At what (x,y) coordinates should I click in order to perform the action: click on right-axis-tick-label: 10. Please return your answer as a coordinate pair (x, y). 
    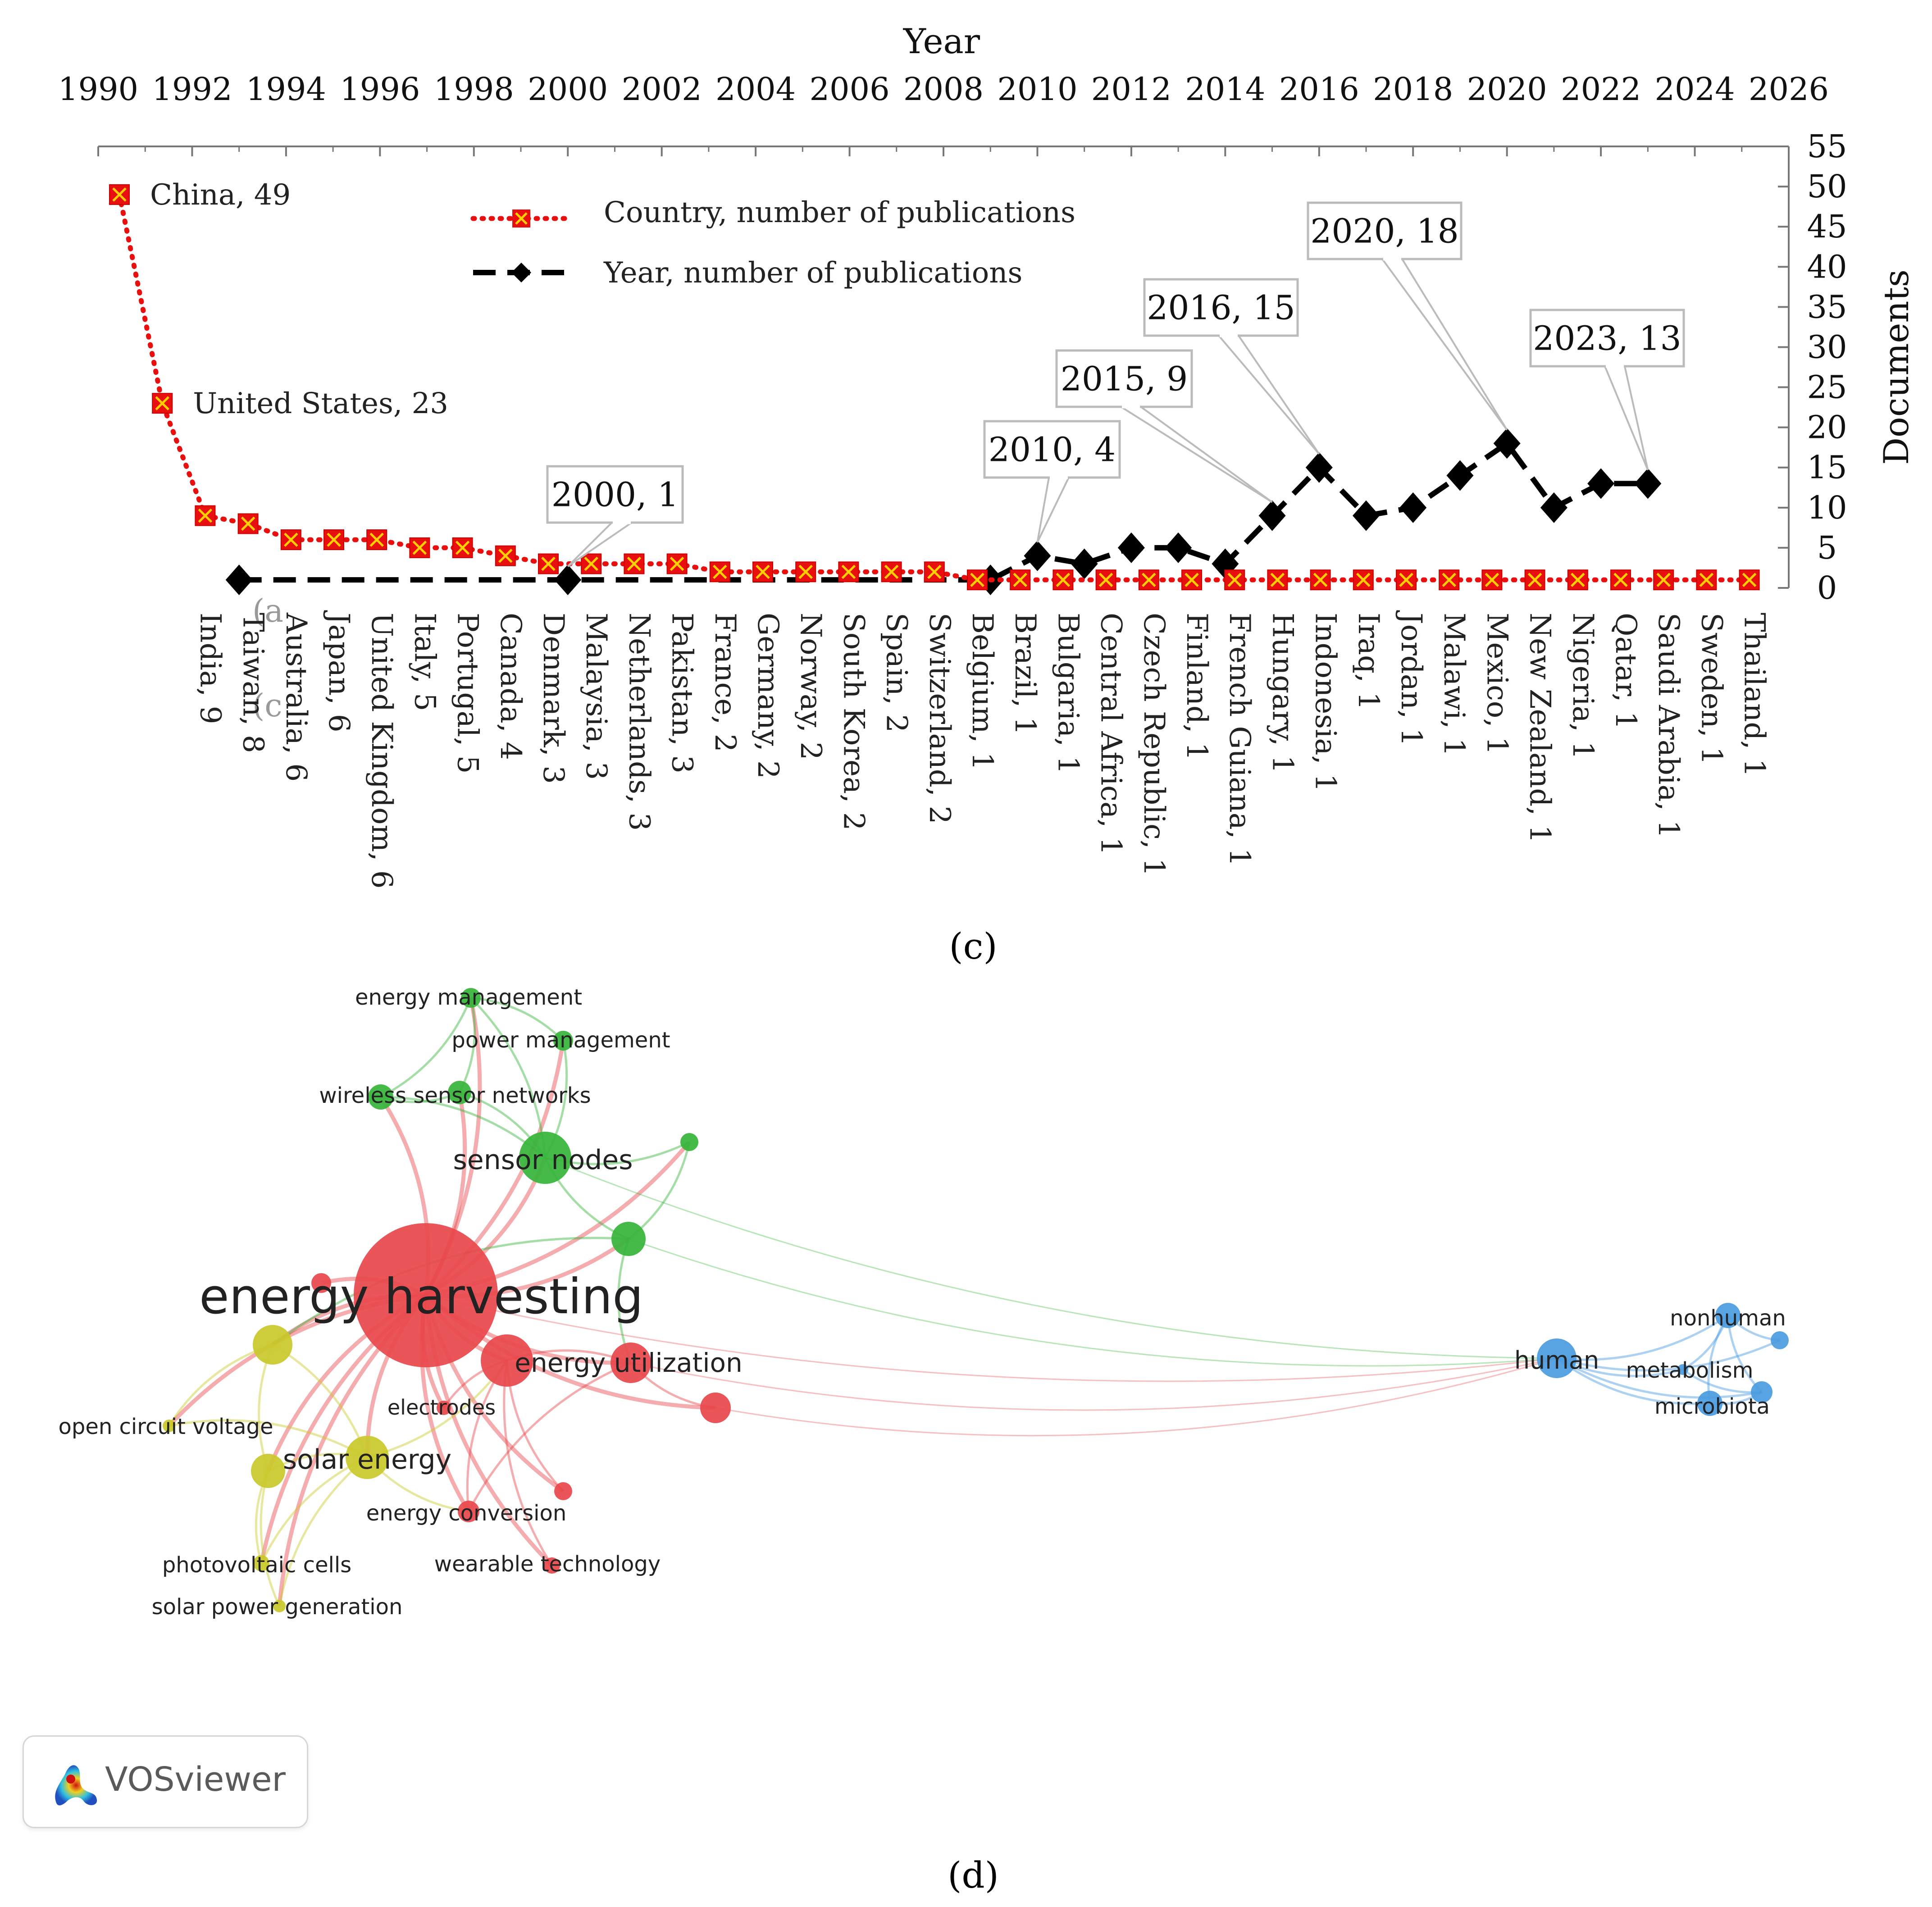
    Looking at the image, I should click on (1827, 508).